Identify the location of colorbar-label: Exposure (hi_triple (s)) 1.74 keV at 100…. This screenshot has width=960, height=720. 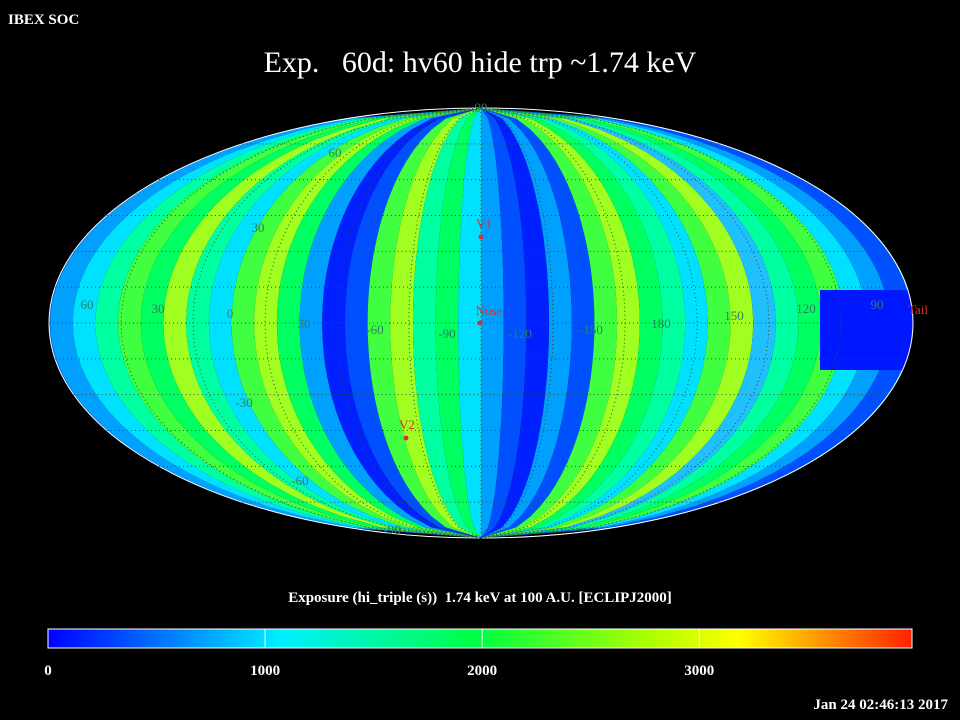
(480, 598).